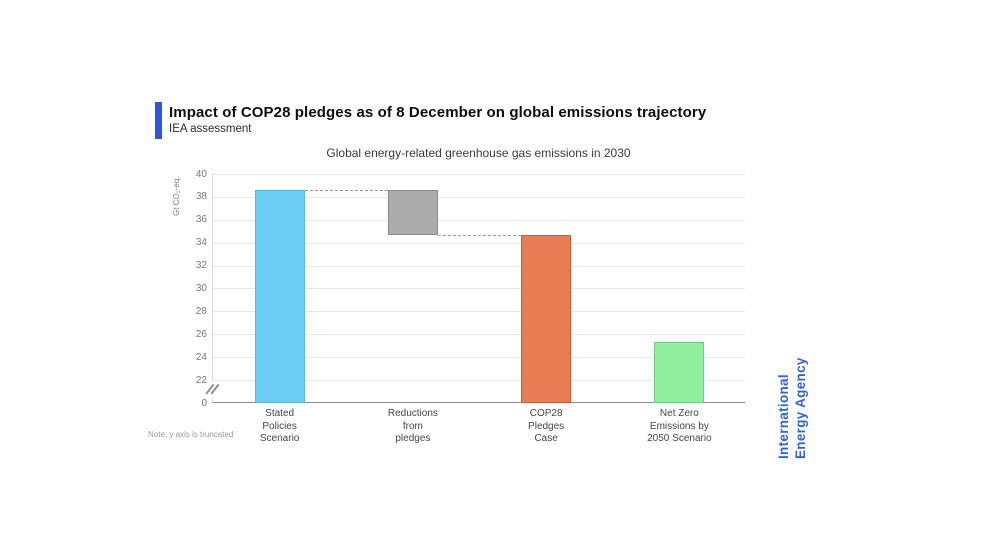  I want to click on bar-reductions-from-pledges, so click(412, 212).